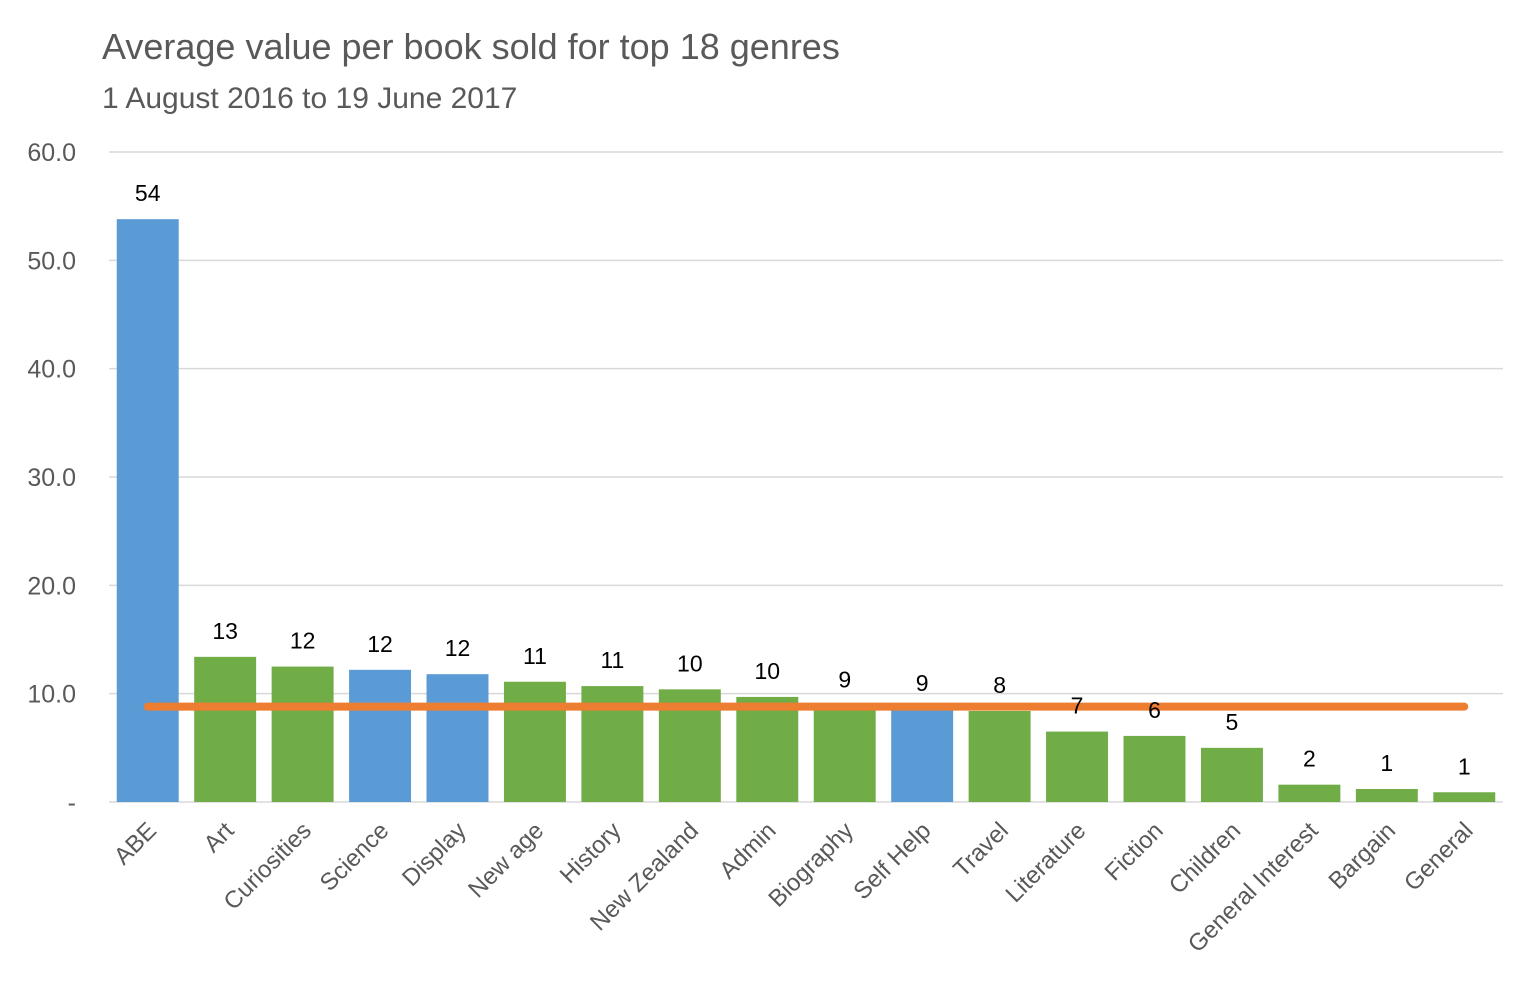 Image resolution: width=1529 pixels, height=996 pixels. I want to click on y-axis-ticks: - 10.0 20.0 30.0 40.0 50.0 60.0, so click(51, 478).